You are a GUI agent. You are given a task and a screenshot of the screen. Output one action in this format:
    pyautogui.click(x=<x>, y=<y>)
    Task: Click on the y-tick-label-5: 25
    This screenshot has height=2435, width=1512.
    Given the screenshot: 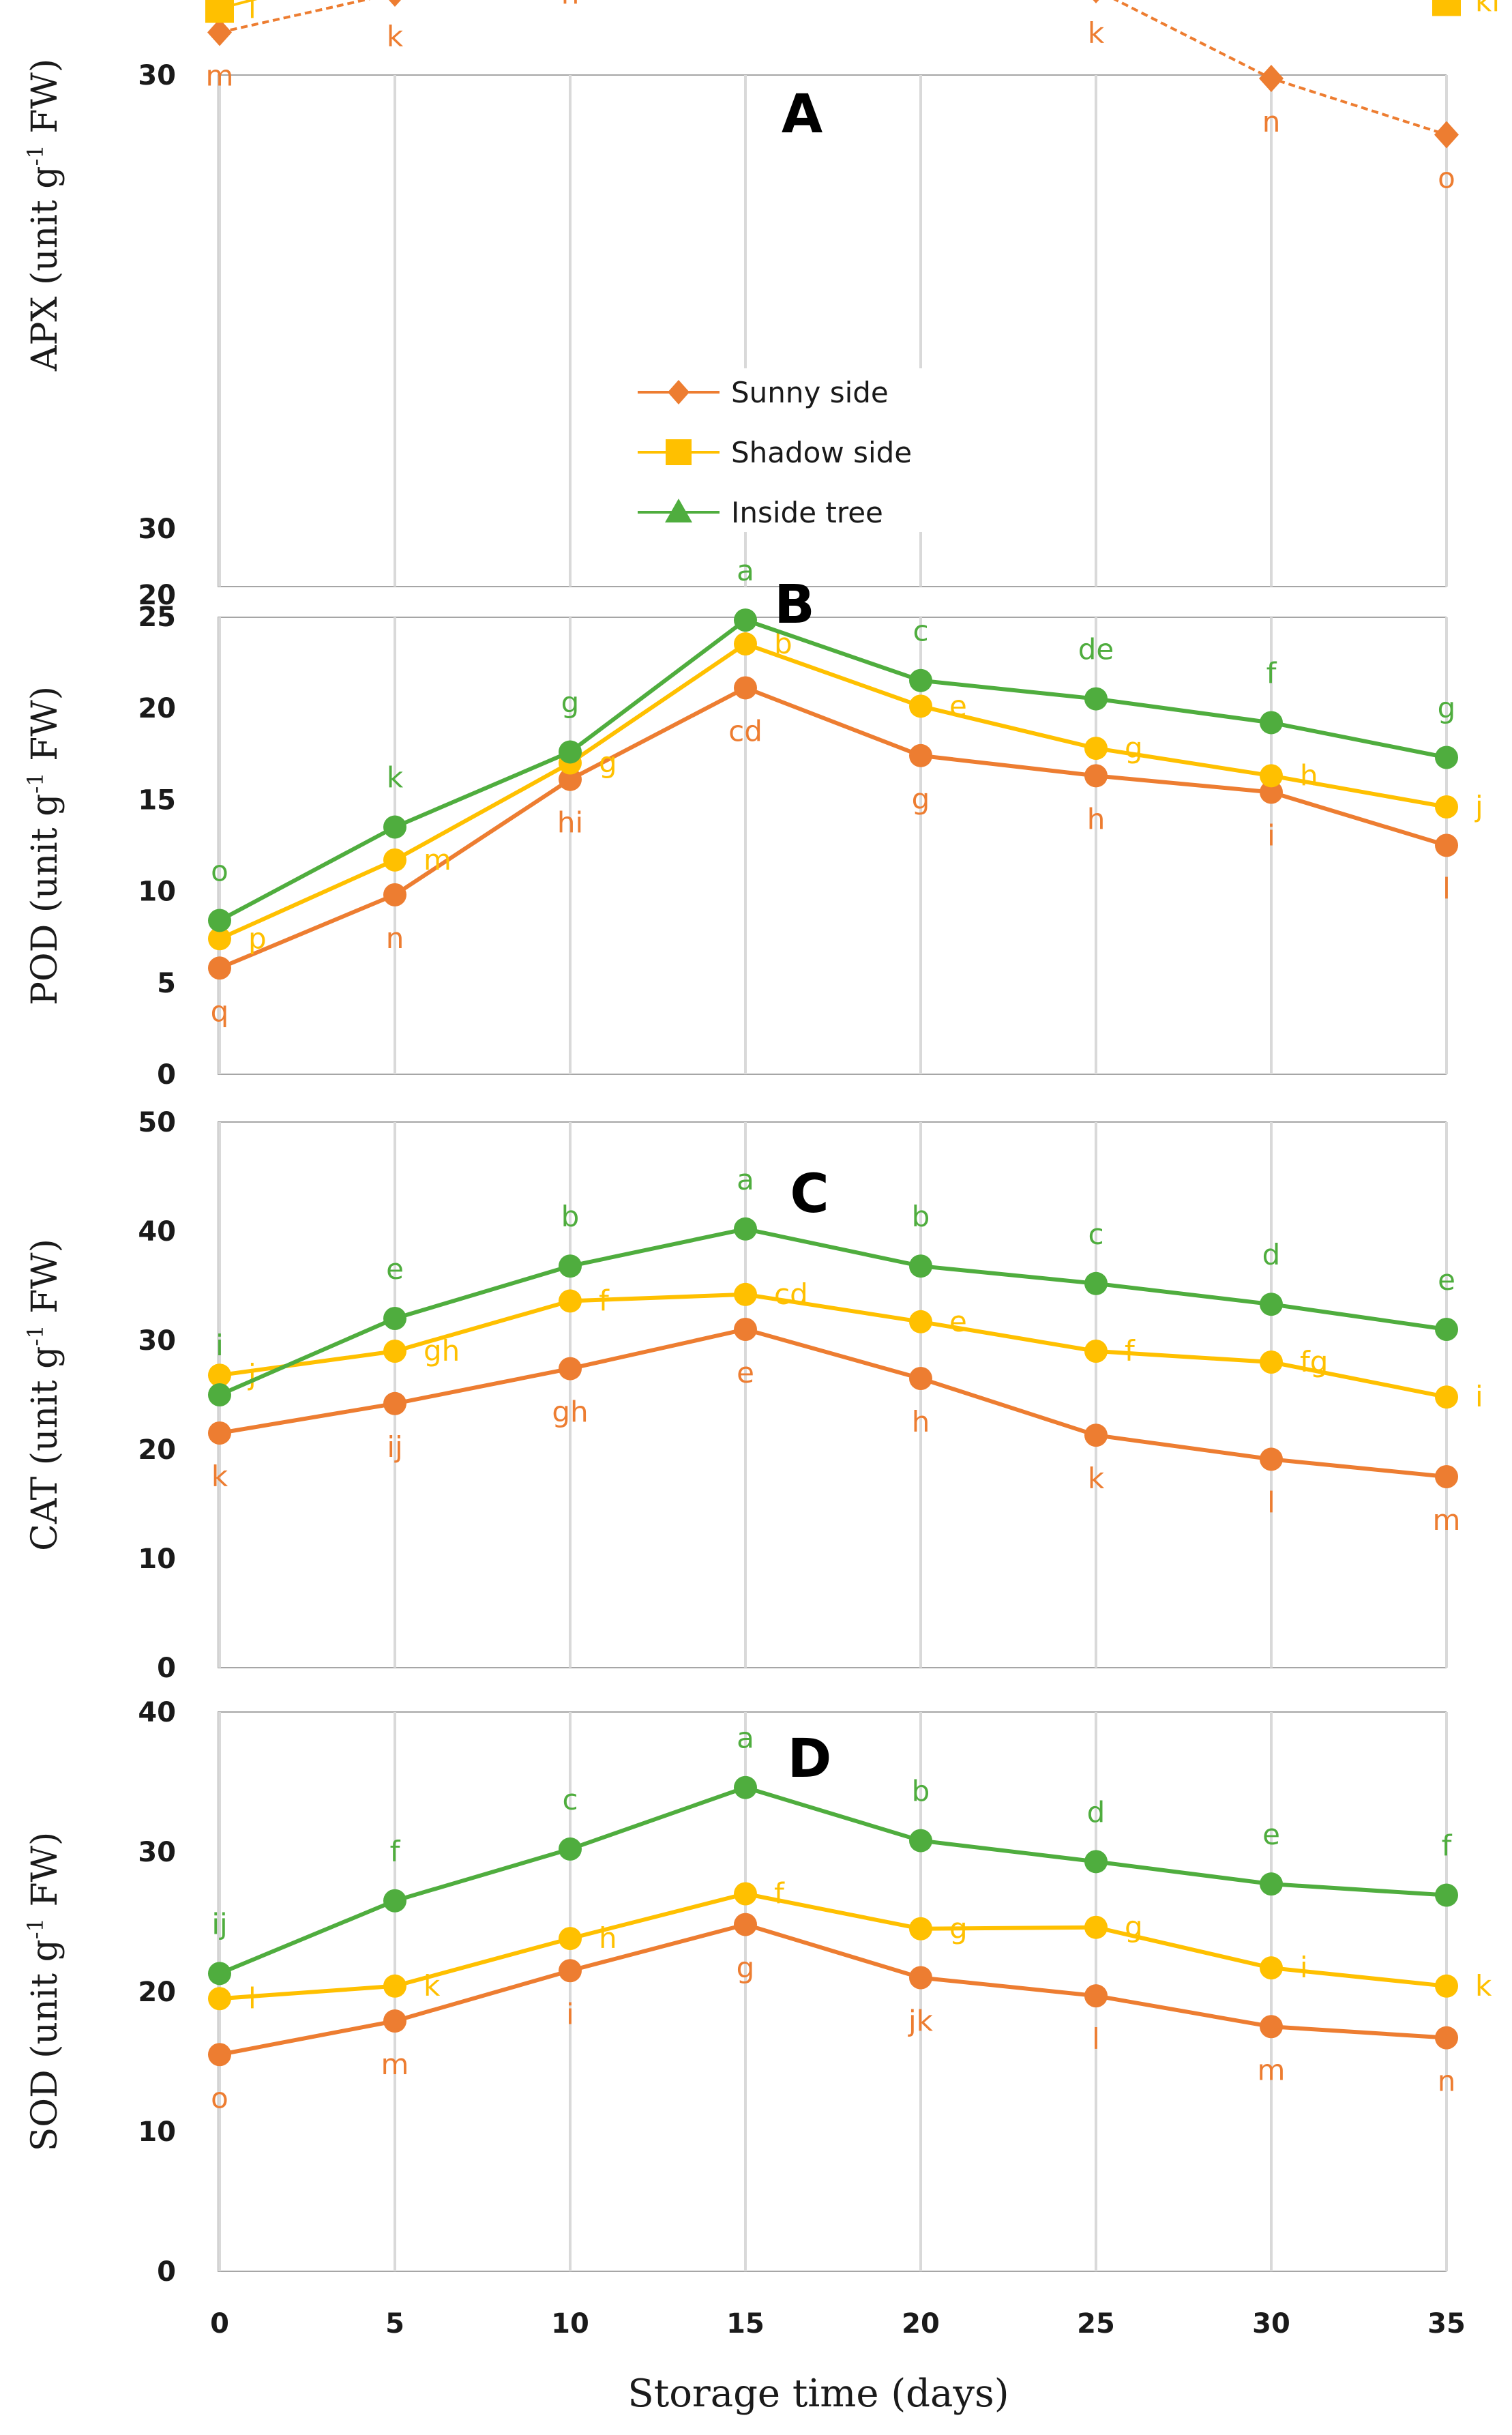 What is the action you would take?
    pyautogui.click(x=157, y=617)
    